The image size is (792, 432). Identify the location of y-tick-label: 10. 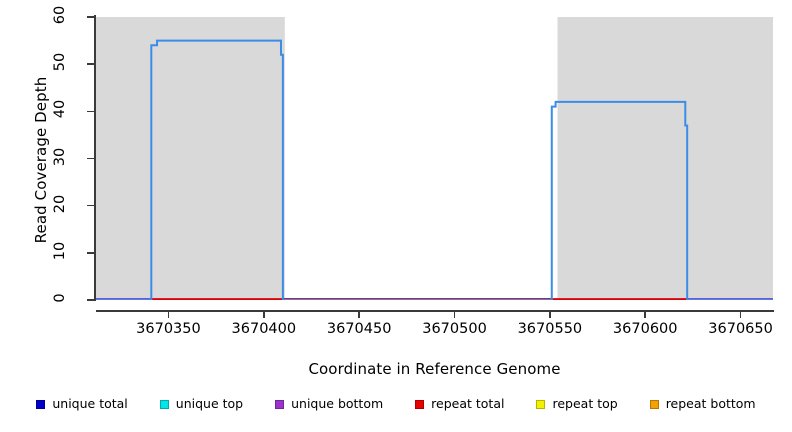
(60, 251).